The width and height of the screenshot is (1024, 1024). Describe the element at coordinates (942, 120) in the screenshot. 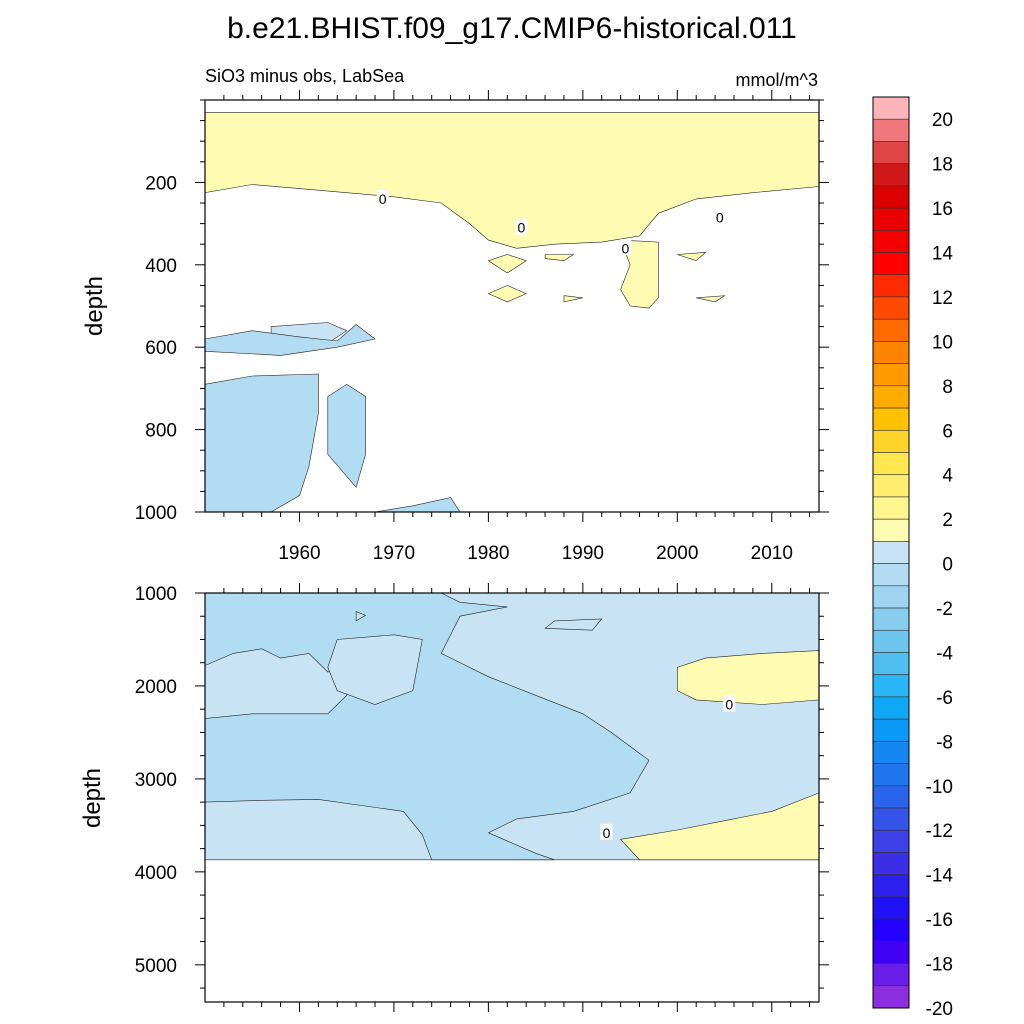

I see `colorbar-label-0: 20` at that location.